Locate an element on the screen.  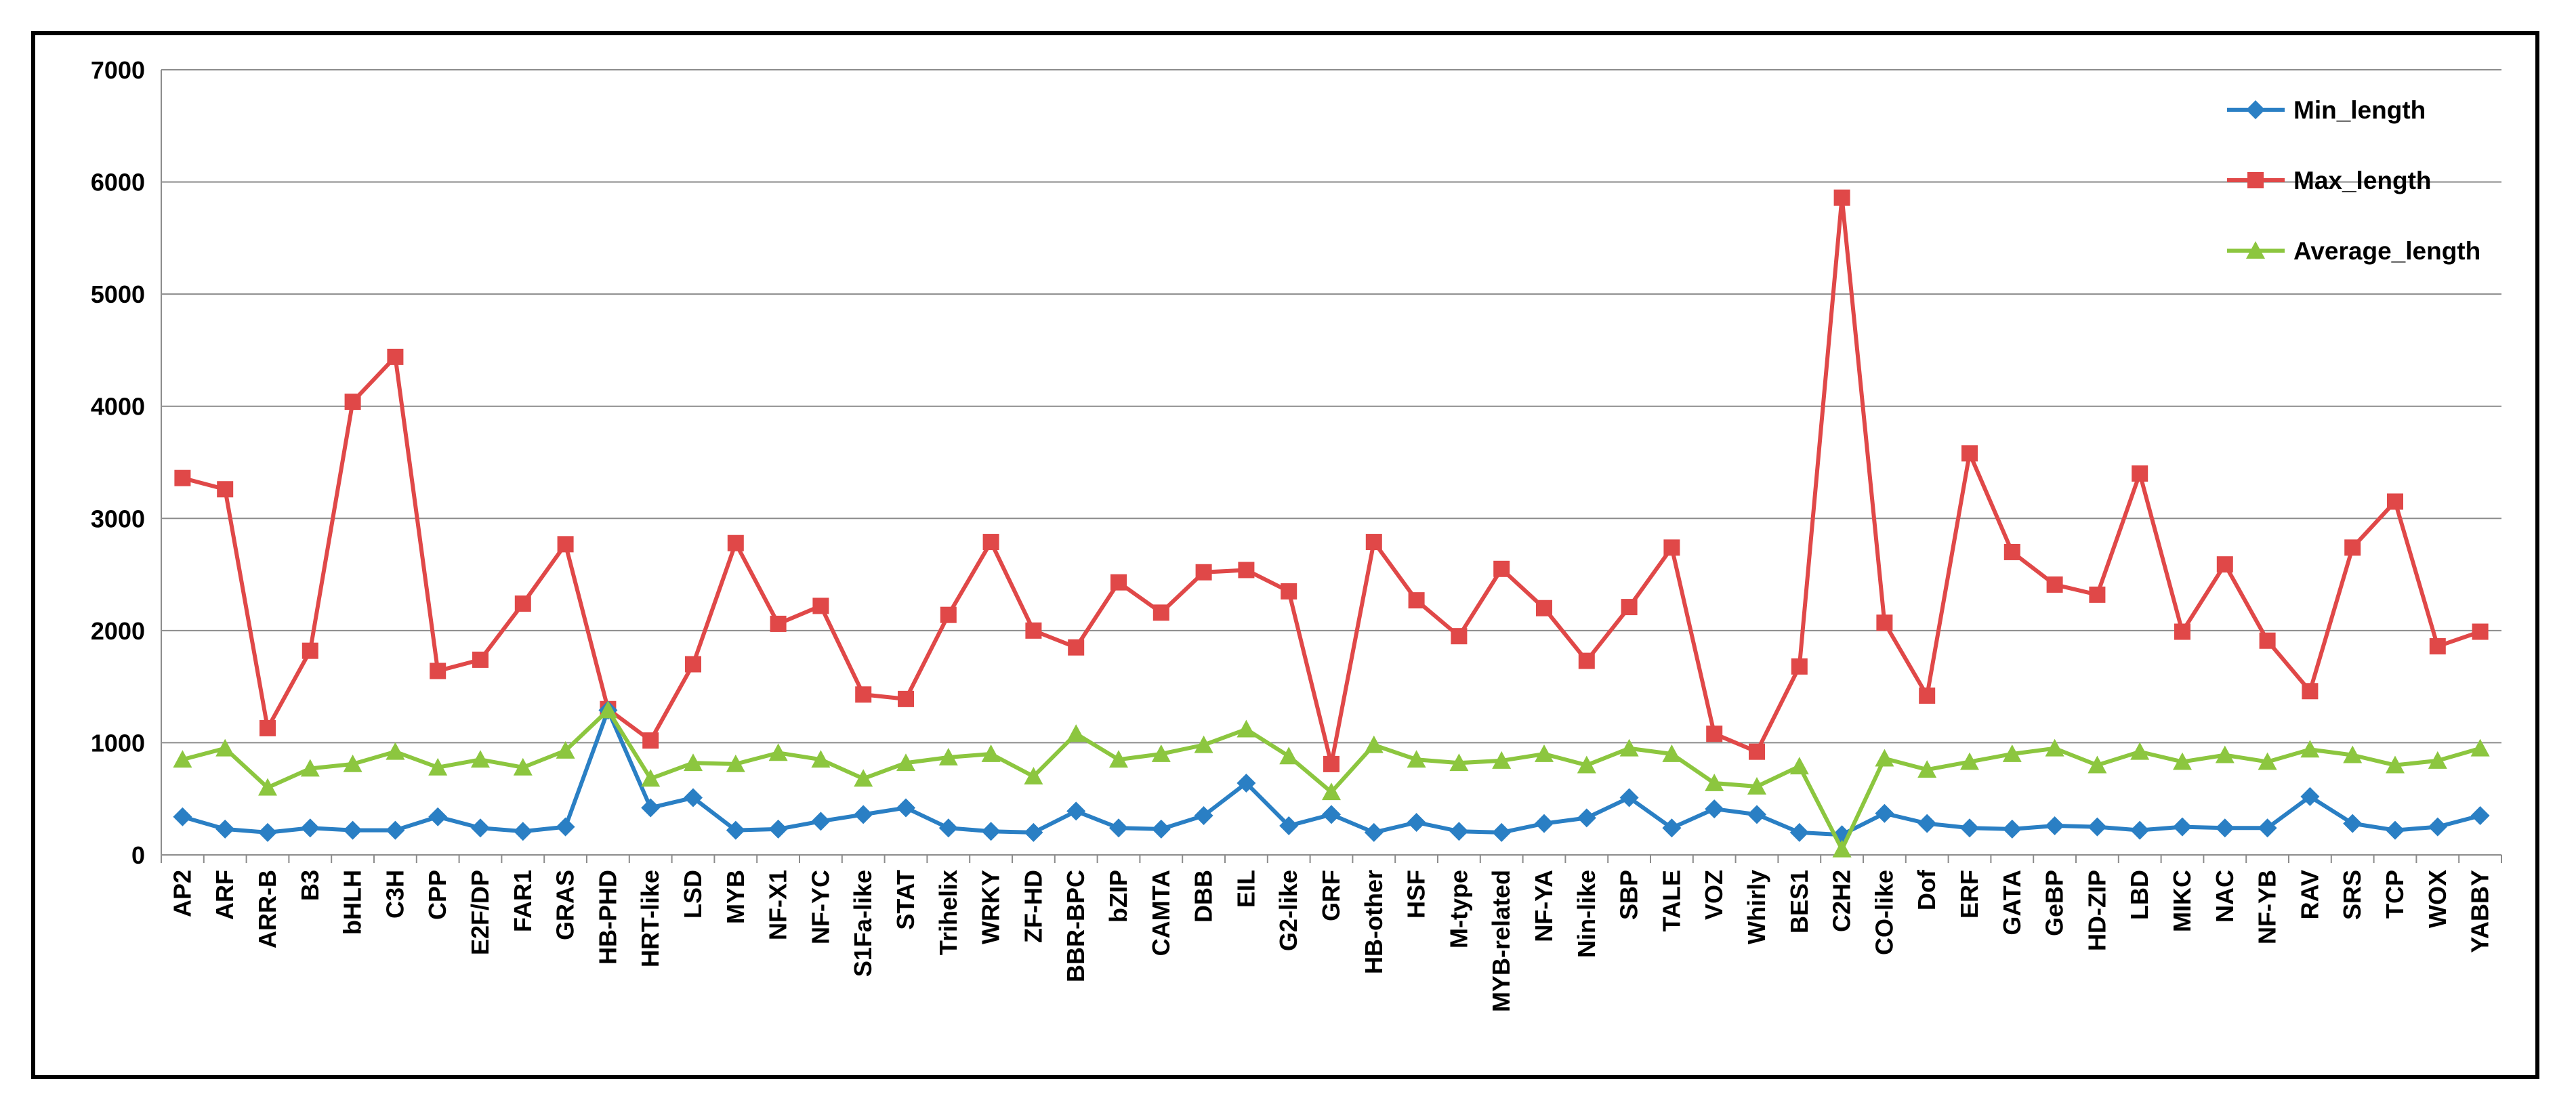
x-tick-label: MYB-related is located at coordinates (1501, 941).